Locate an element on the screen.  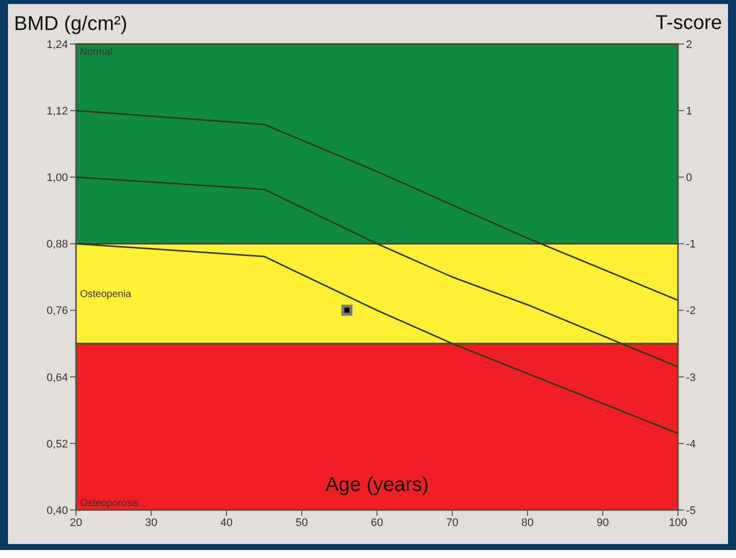
y2-tick-label: -1 is located at coordinates (691, 244).